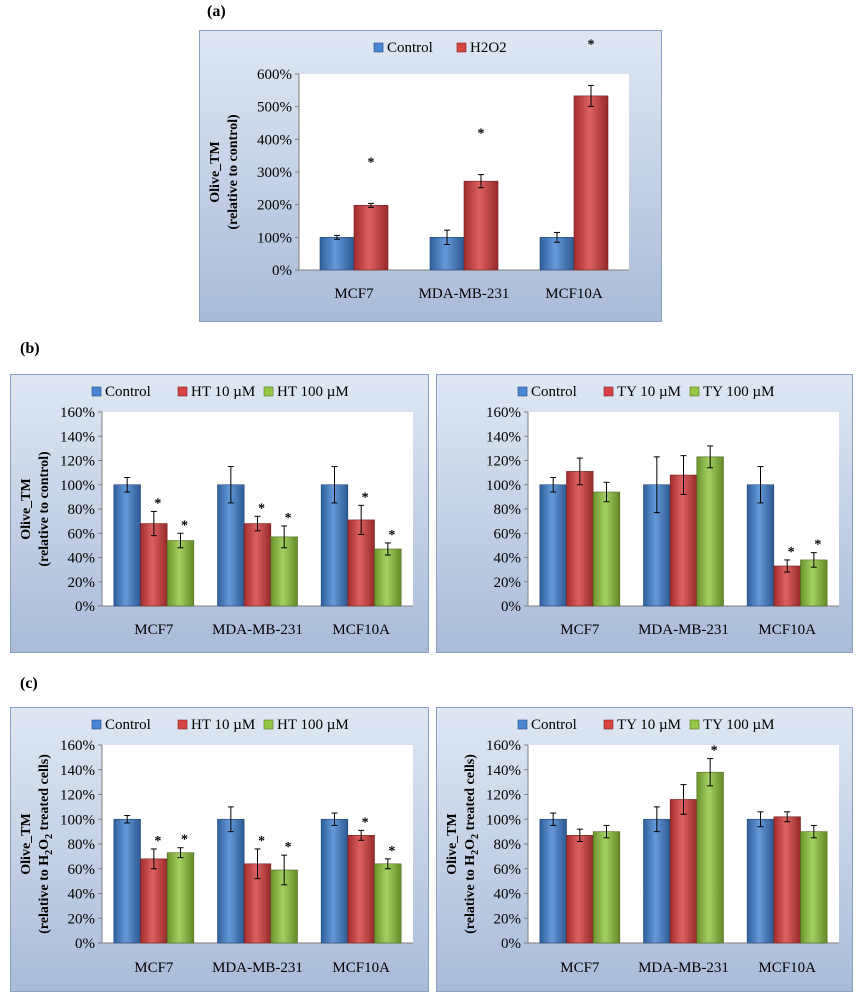 The height and width of the screenshot is (1000, 858). What do you see at coordinates (738, 392) in the screenshot?
I see `legend-label: TY 100 µM` at bounding box center [738, 392].